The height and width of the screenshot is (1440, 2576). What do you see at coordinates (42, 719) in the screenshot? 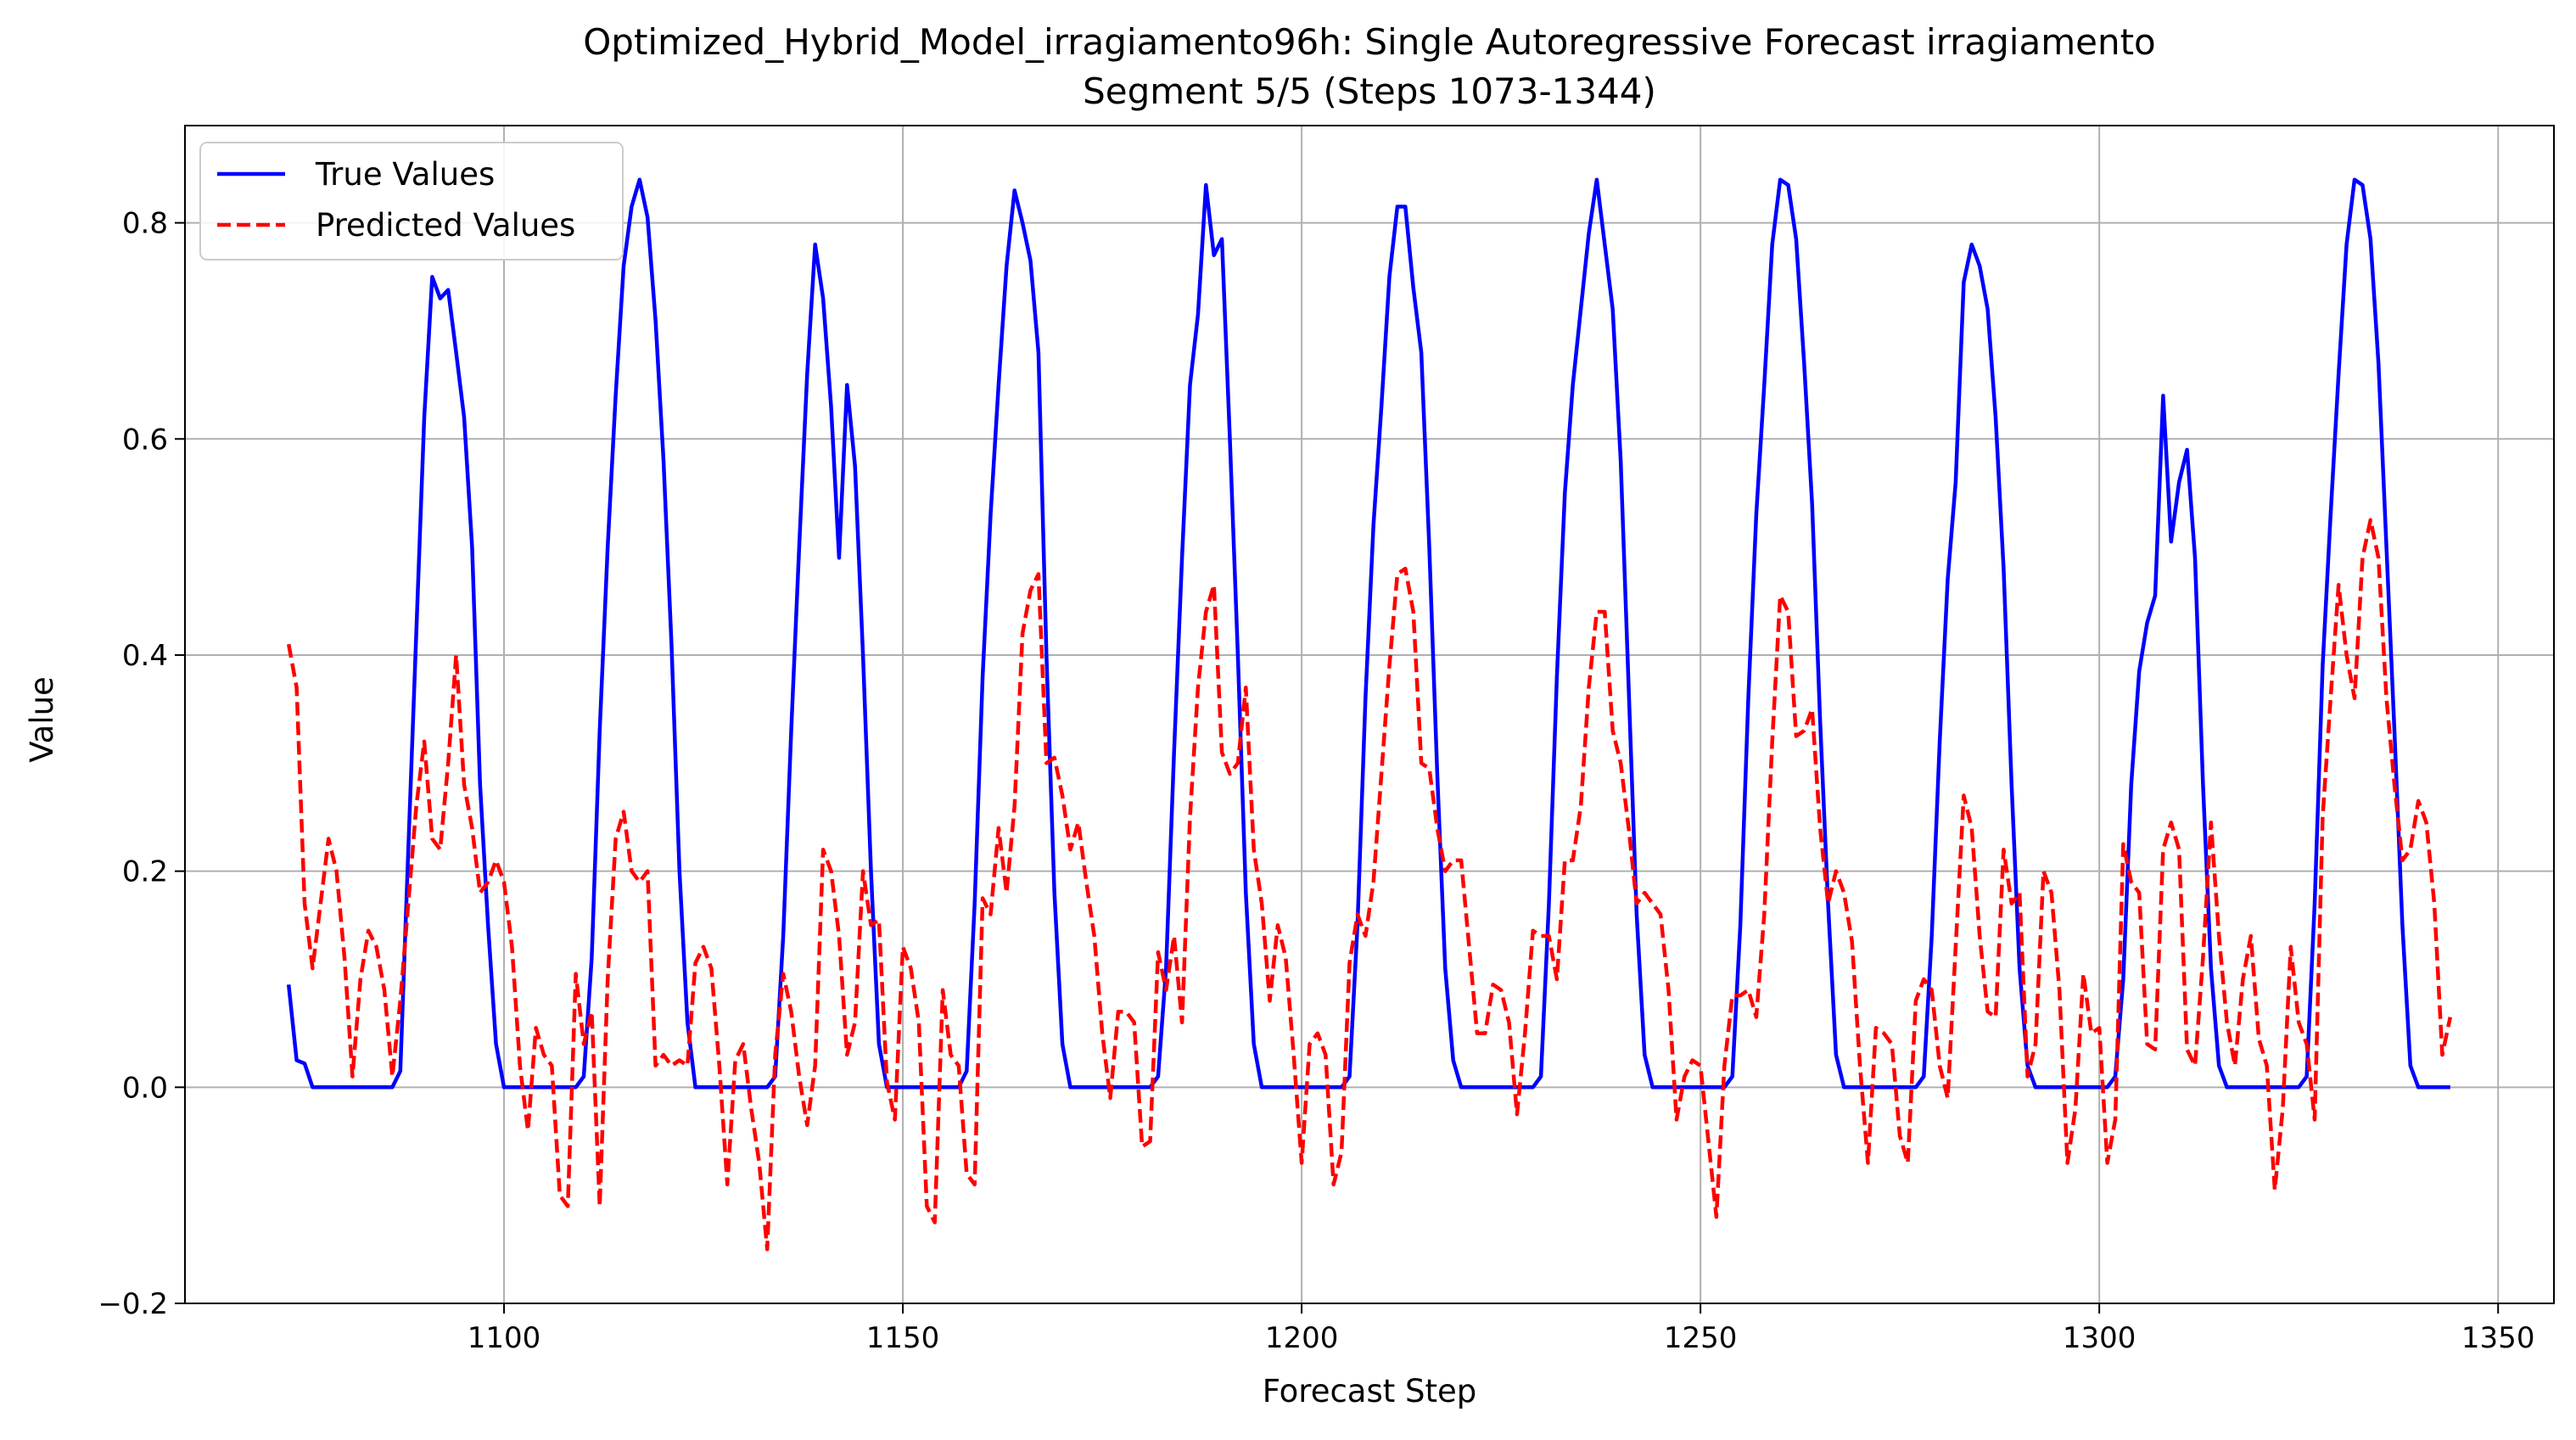
I see `y-axis-label: Value` at bounding box center [42, 719].